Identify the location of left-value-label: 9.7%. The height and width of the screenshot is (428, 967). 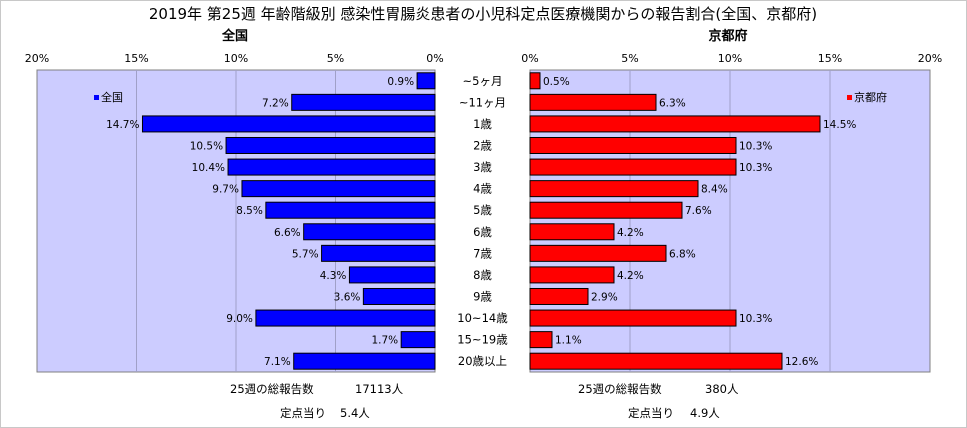
(225, 190).